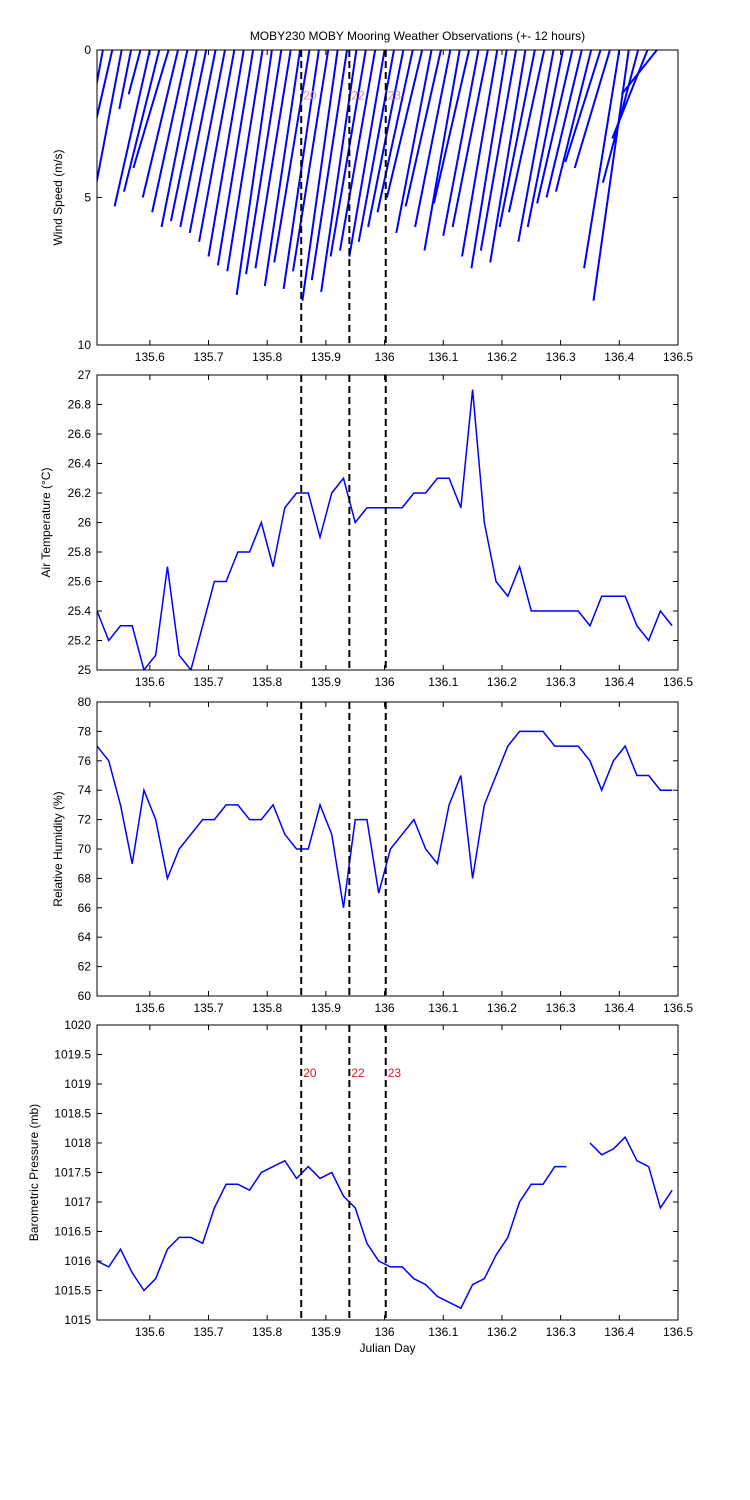 The width and height of the screenshot is (750, 1500). What do you see at coordinates (77, 1084) in the screenshot?
I see `y-tick-label: 1019` at bounding box center [77, 1084].